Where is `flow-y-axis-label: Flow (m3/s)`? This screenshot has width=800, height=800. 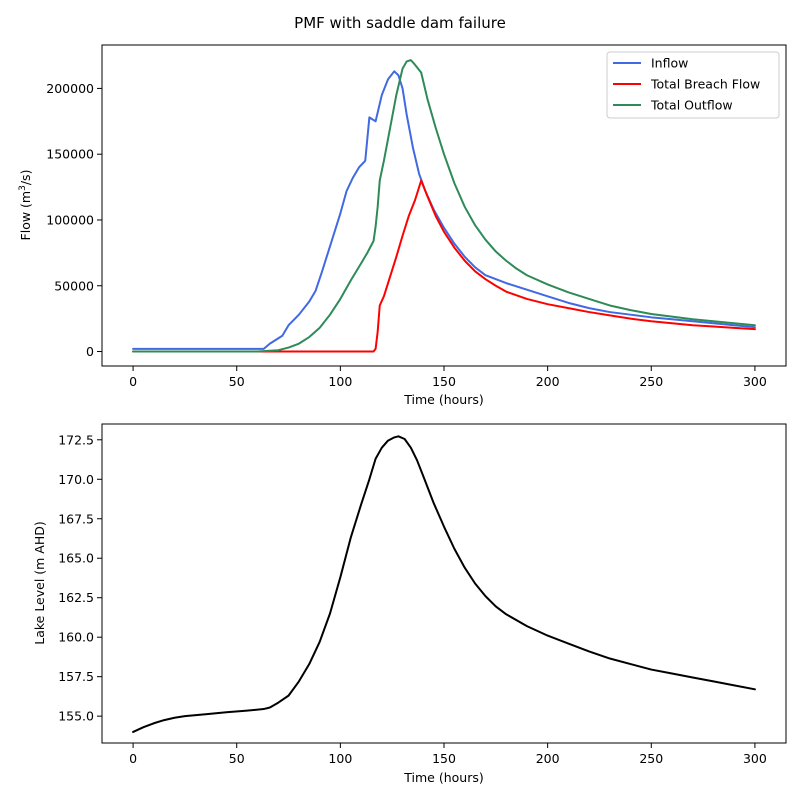 flow-y-axis-label: Flow (m3/s) is located at coordinates (25, 205).